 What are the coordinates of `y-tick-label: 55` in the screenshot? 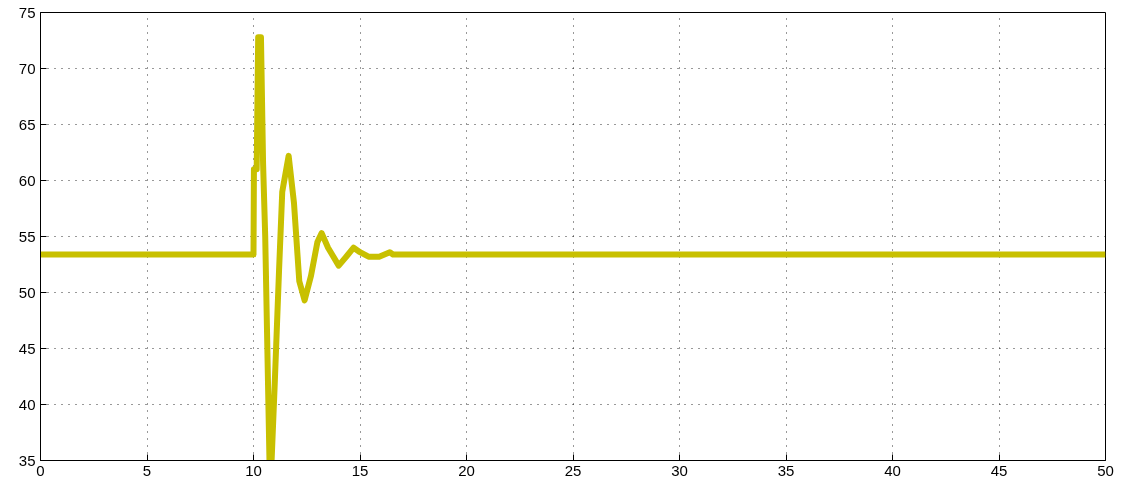 It's located at (27, 236).